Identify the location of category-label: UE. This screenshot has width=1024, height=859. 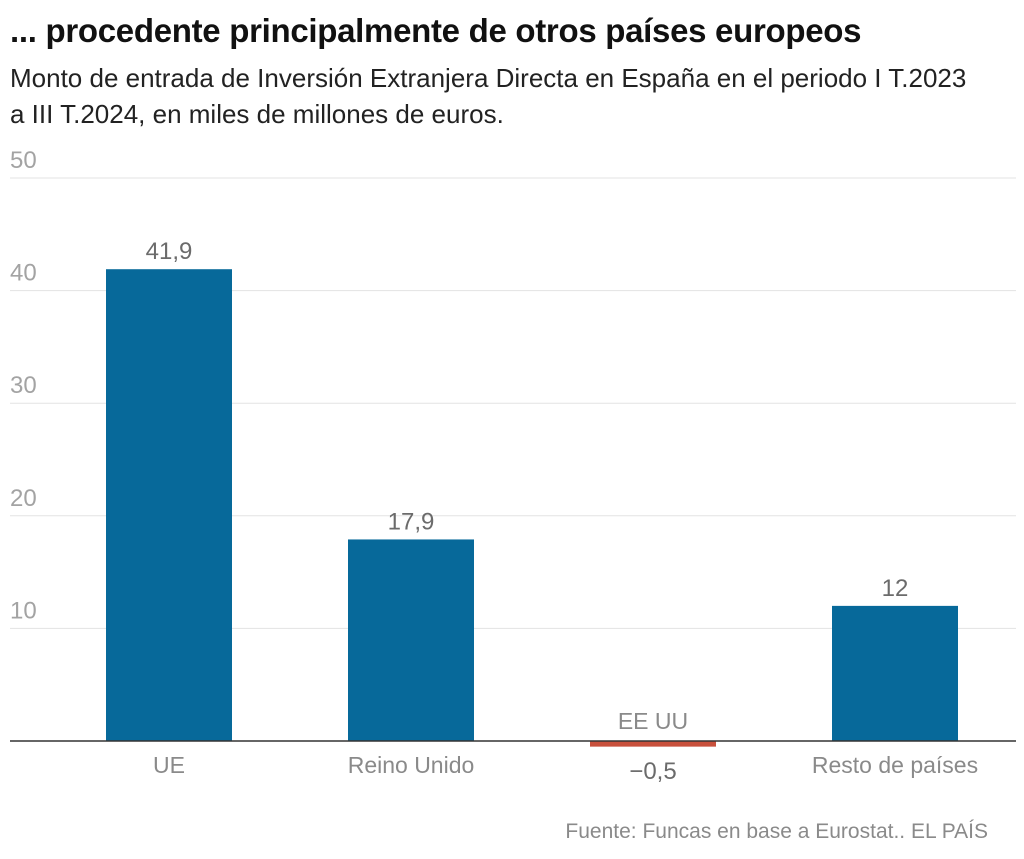
(169, 765).